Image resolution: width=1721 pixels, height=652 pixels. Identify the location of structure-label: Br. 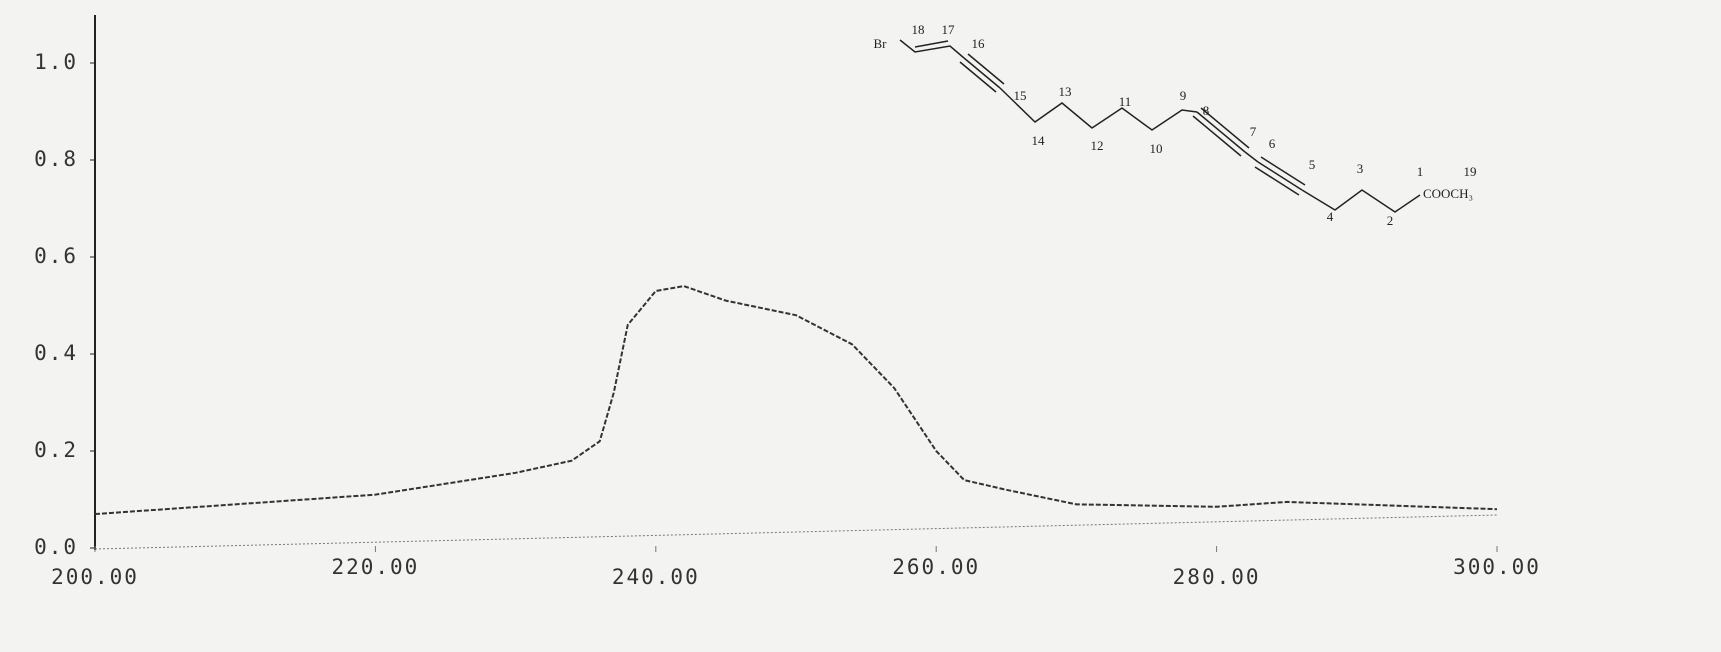
(881, 43).